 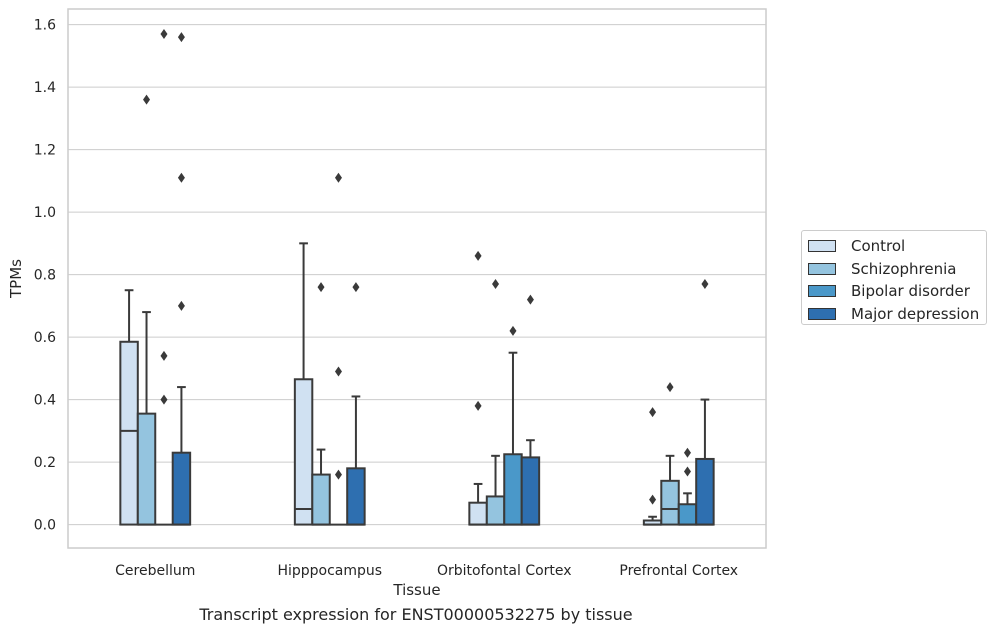 I want to click on y-tick-label: 1.2, so click(x=45, y=151).